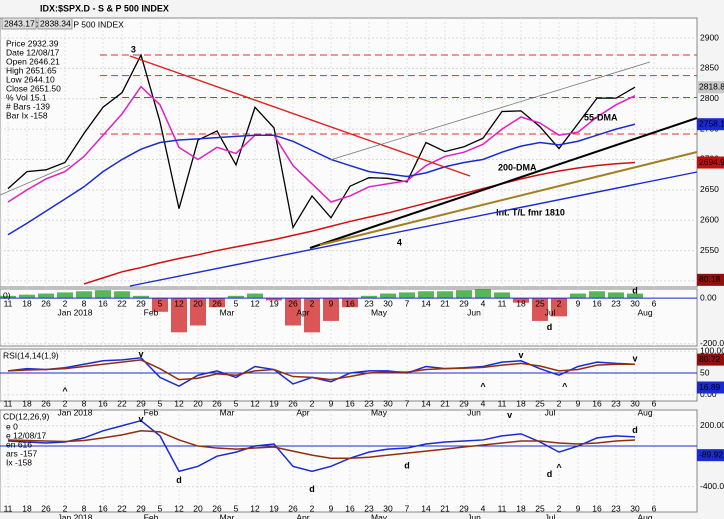 This screenshot has width=724, height=519. What do you see at coordinates (19, 23) in the screenshot?
I see `quote-box` at bounding box center [19, 23].